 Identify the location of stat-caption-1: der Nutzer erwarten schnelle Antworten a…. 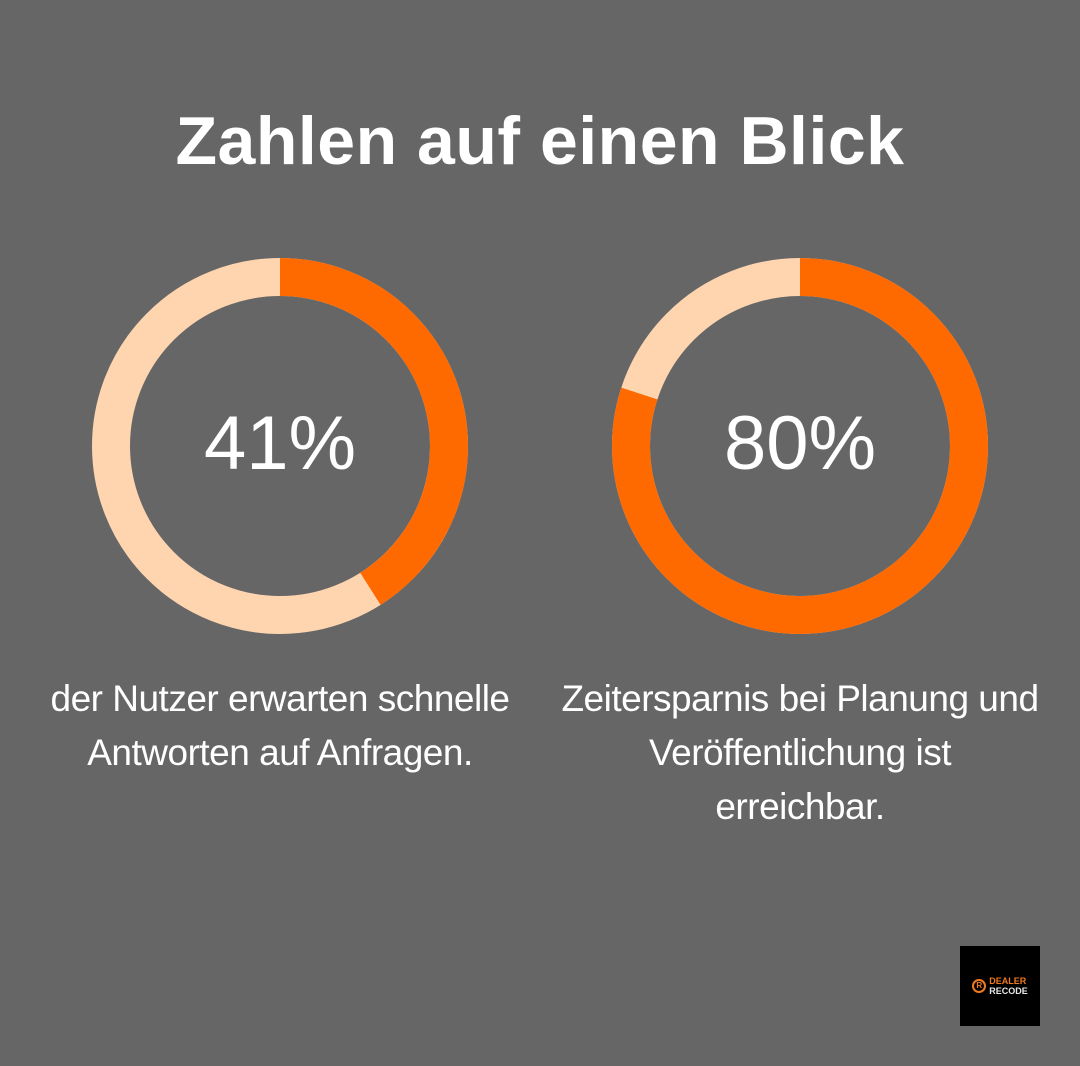
(280, 725).